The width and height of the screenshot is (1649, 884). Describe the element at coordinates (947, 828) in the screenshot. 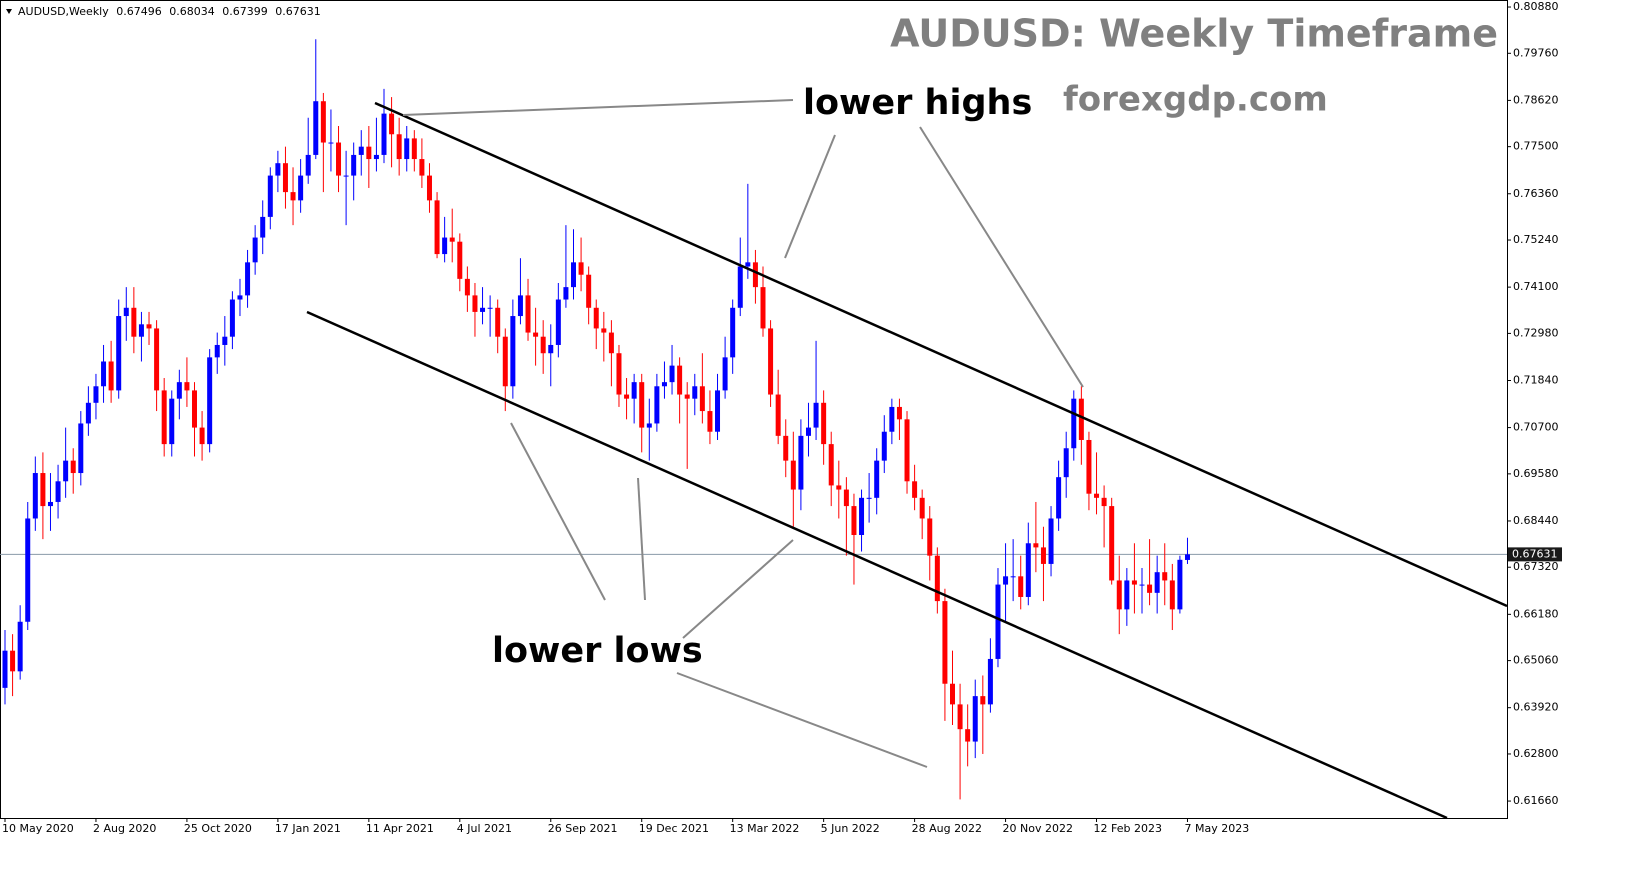

I see `x-tick-label: 28 Aug 2022` at that location.